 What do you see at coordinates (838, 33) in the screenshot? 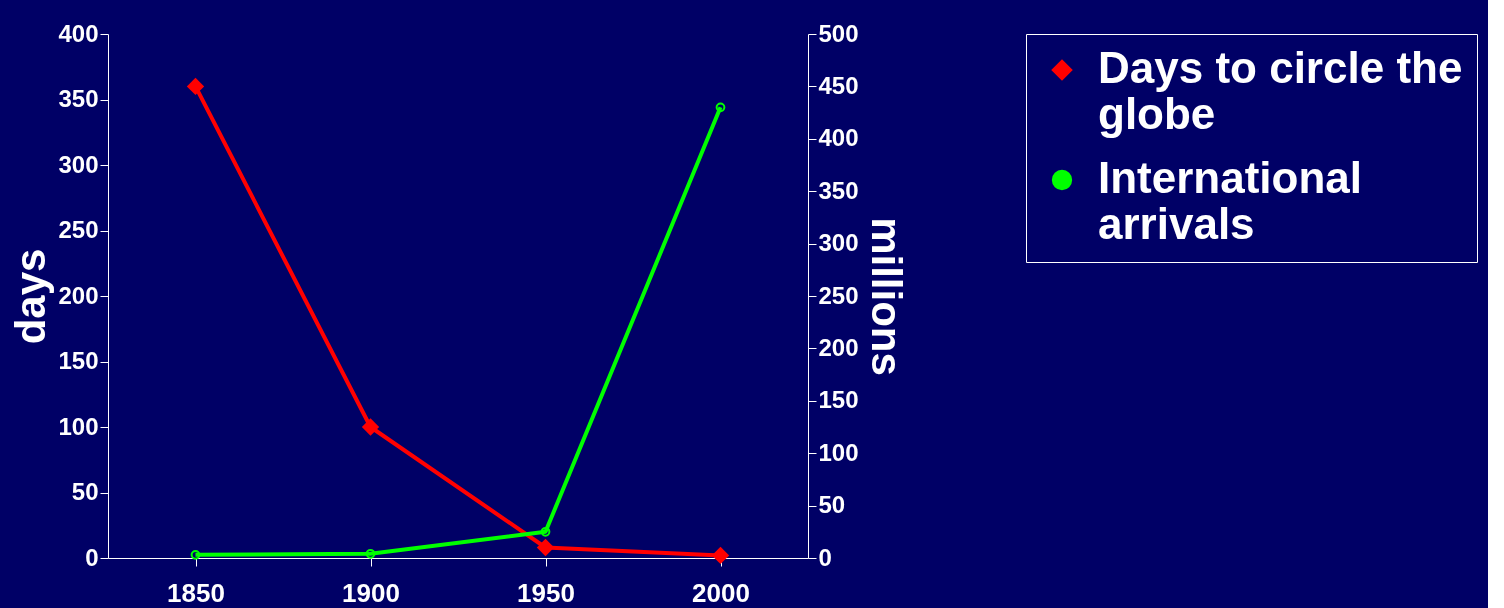
I see `y2-tick-label: 500` at bounding box center [838, 33].